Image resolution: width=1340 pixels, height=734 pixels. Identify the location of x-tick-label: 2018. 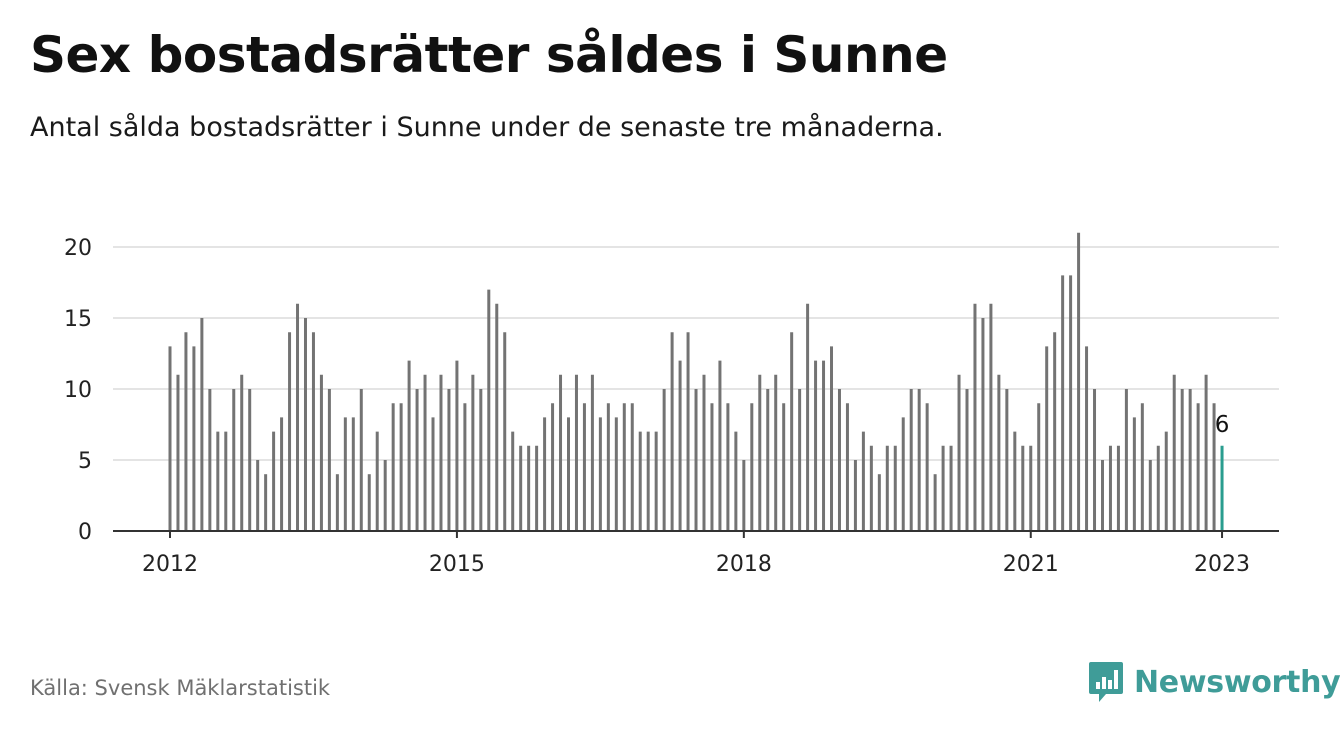
(744, 564).